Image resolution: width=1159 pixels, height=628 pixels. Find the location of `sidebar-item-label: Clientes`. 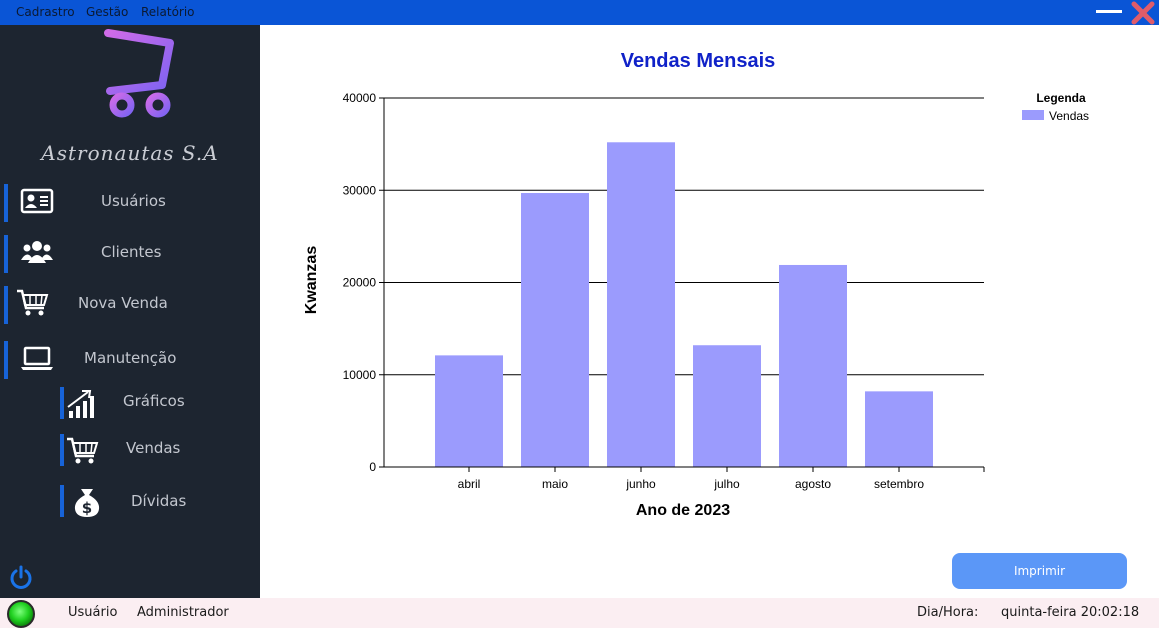

sidebar-item-label: Clientes is located at coordinates (131, 252).